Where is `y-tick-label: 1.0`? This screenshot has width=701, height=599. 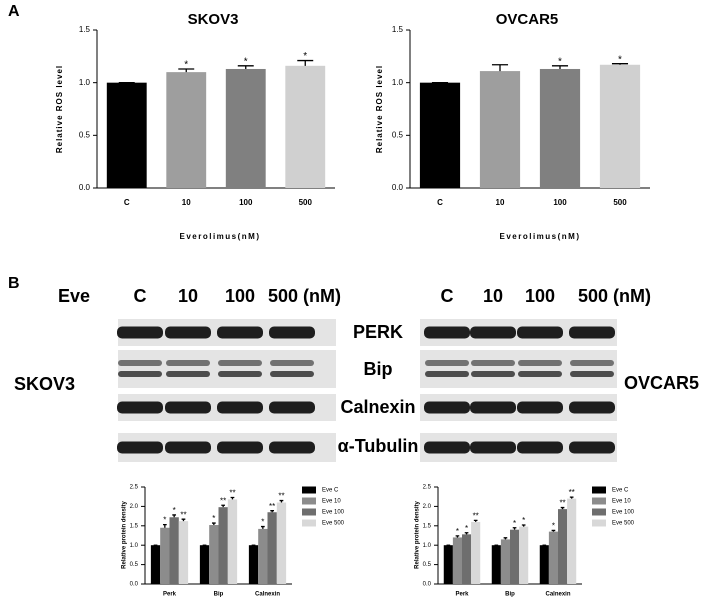
y-tick-label: 1.0 is located at coordinates (85, 82).